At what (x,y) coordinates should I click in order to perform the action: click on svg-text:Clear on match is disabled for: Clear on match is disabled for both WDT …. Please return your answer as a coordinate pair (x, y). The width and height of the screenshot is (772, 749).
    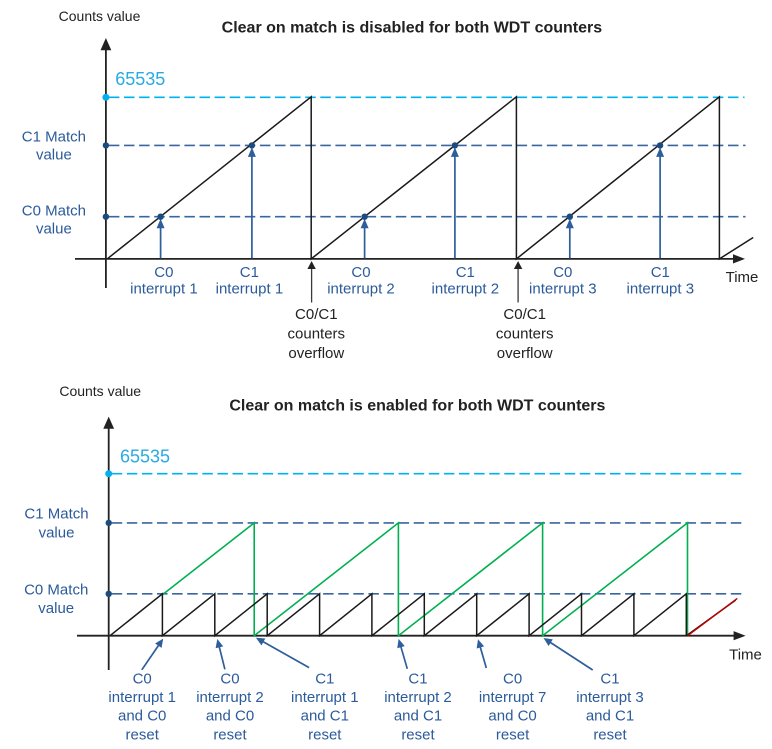
    Looking at the image, I should click on (412, 28).